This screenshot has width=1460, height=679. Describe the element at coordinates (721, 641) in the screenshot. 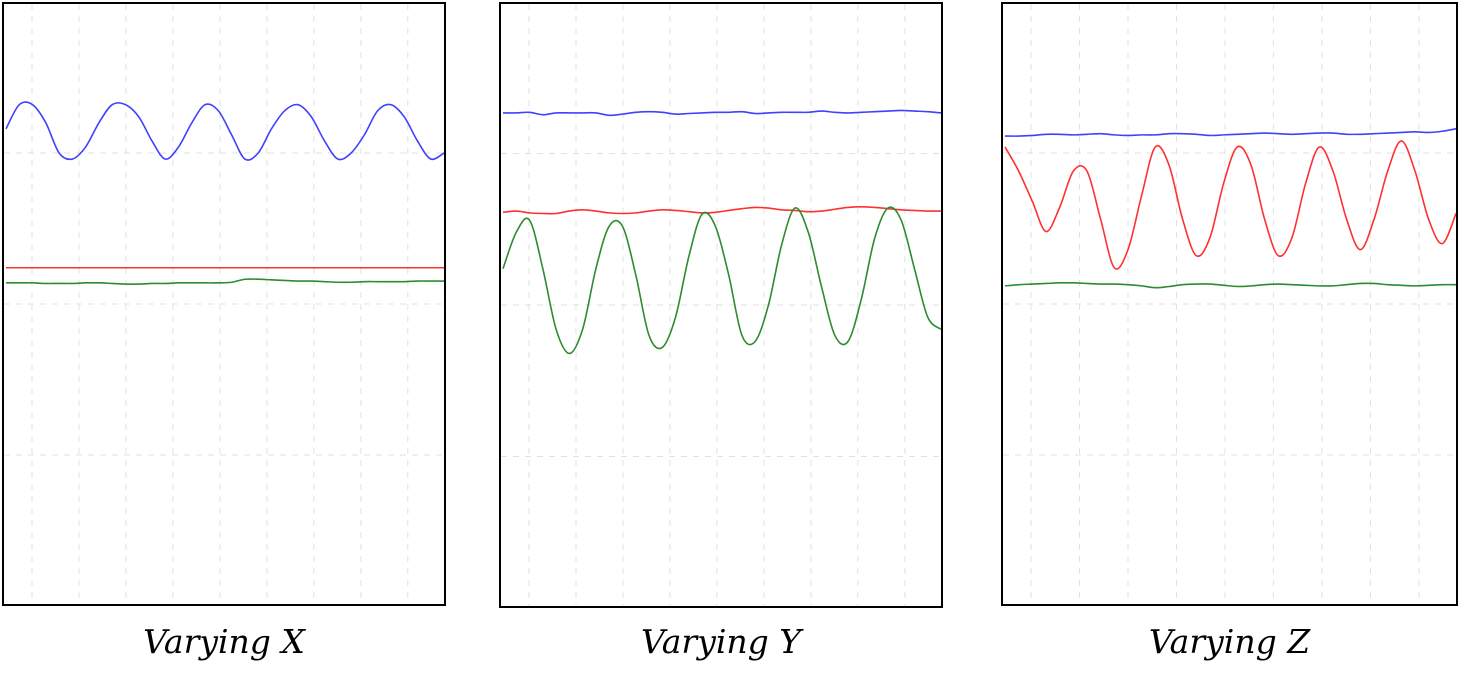

I see `chart-title-y: Varying Y` at that location.